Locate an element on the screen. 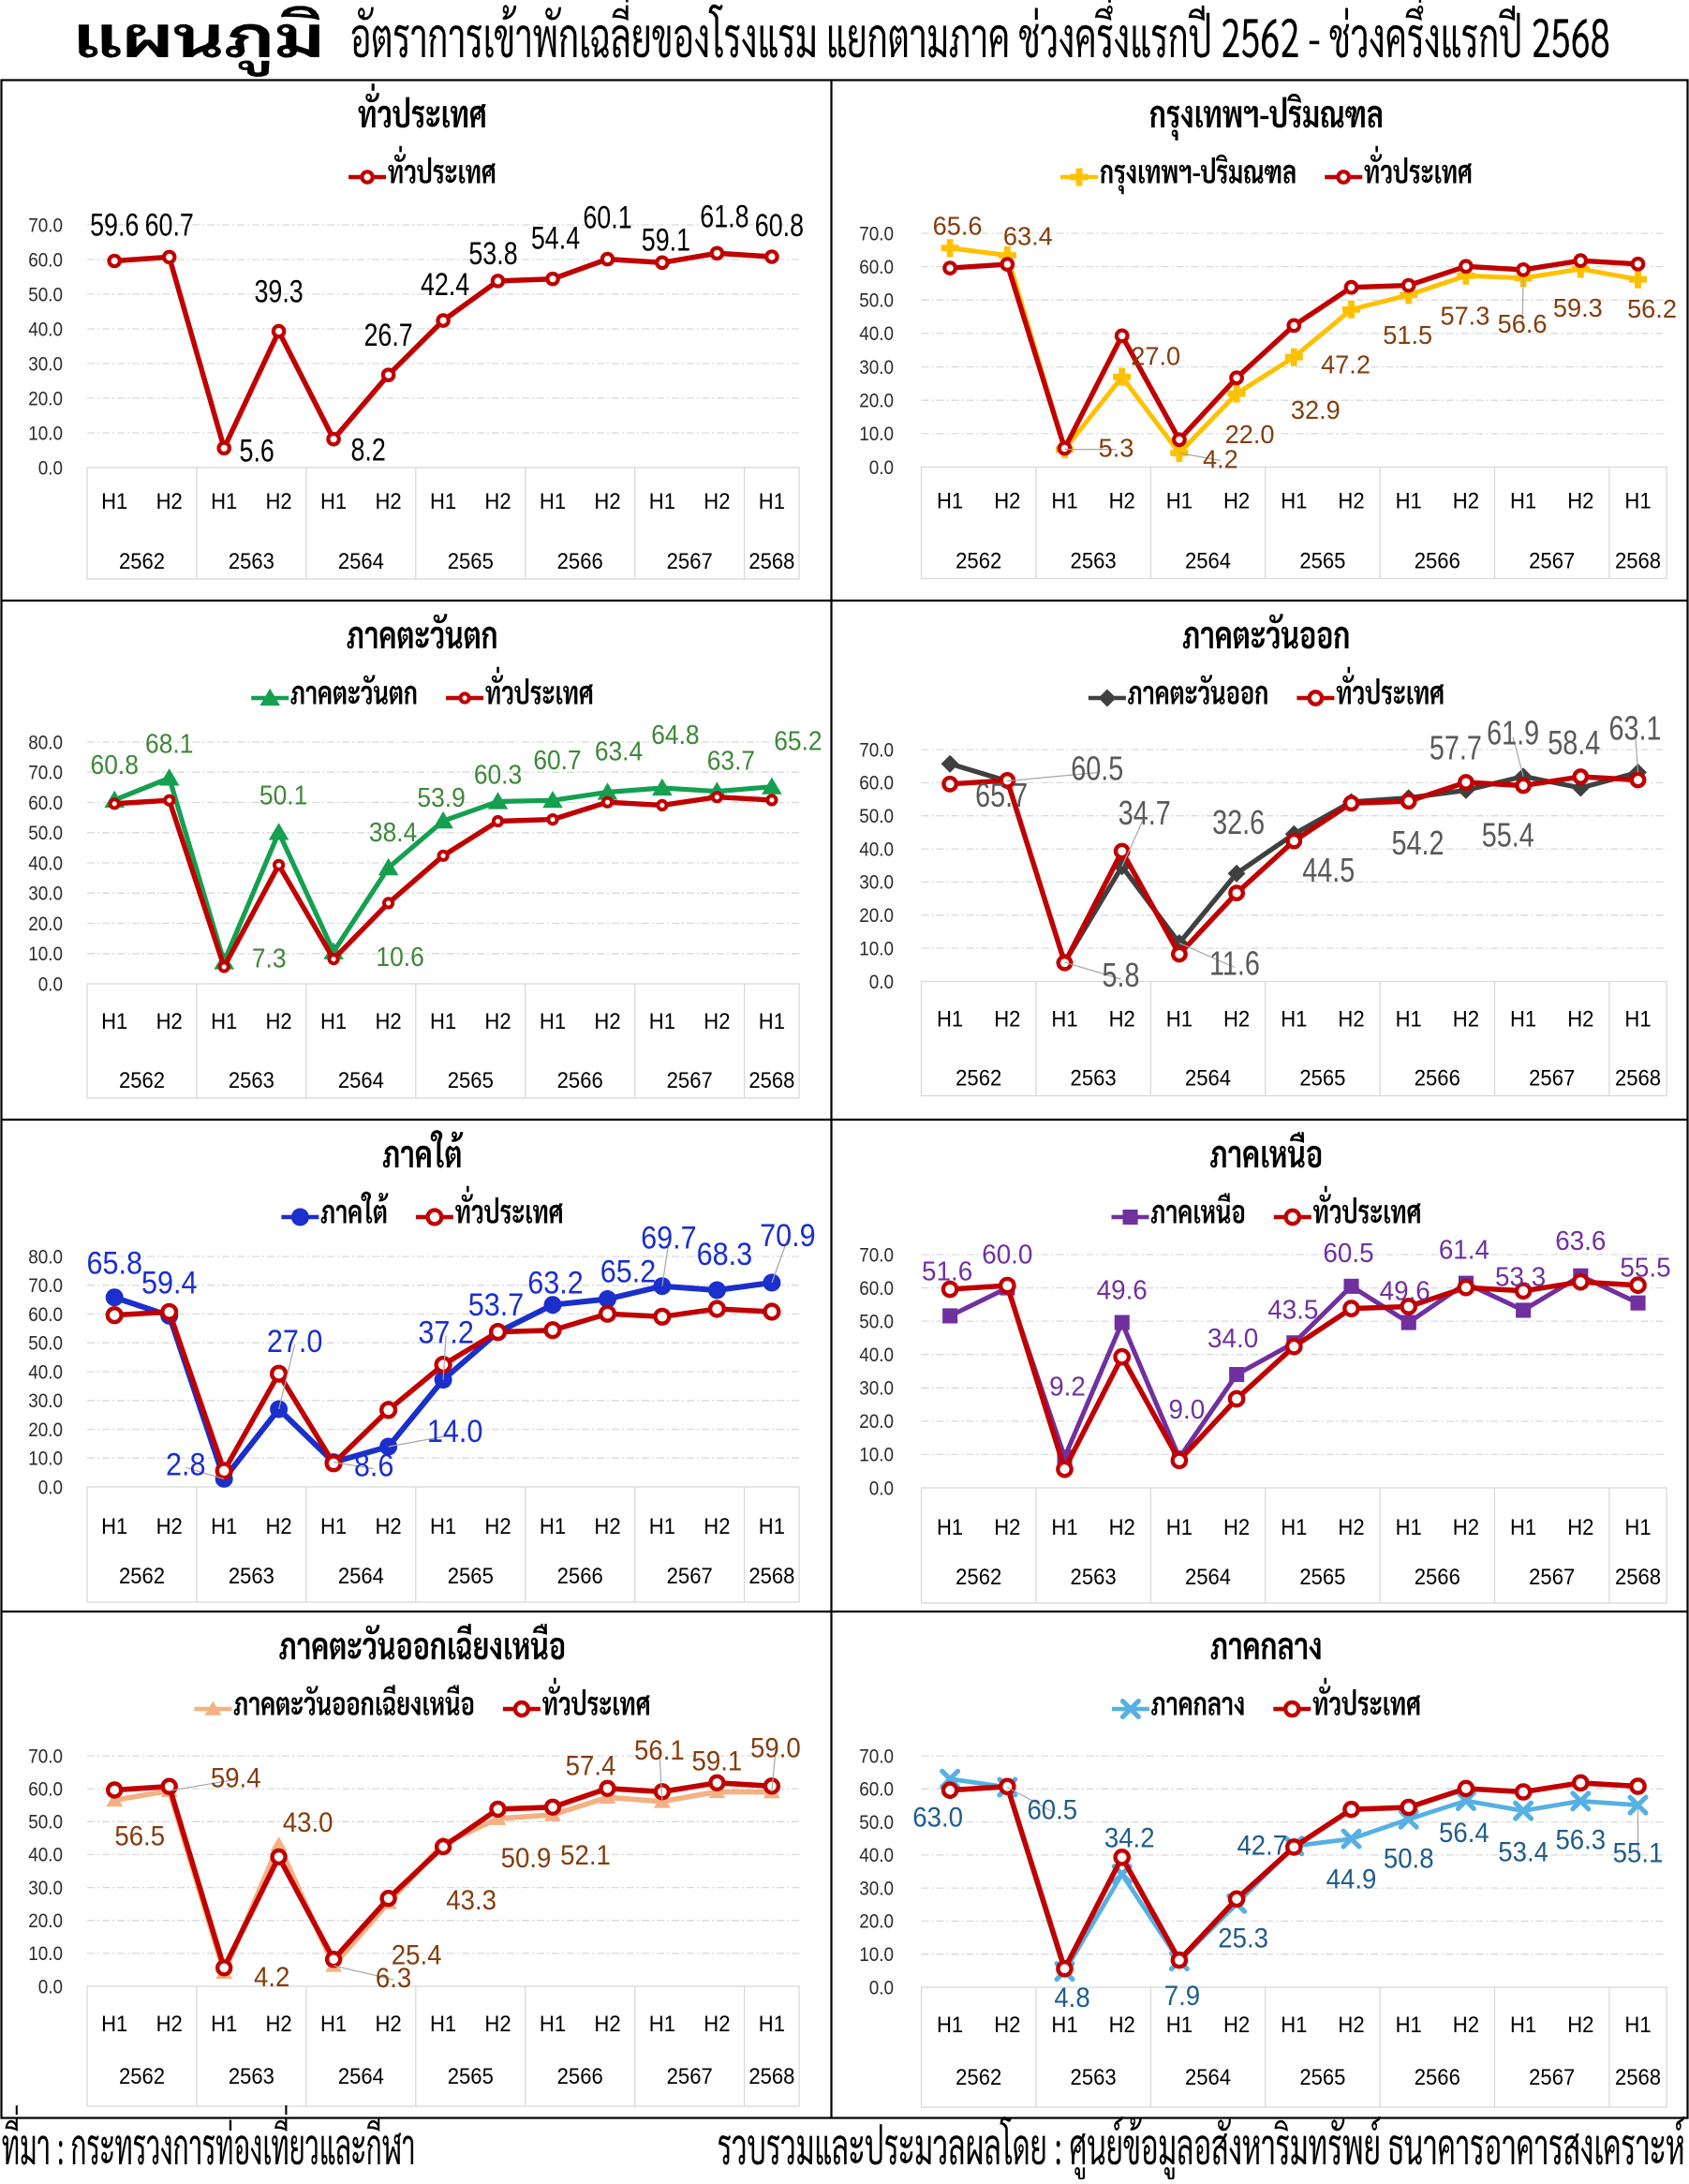 The width and height of the screenshot is (1689, 2184). svg-text: 5.6 is located at coordinates (257, 450).